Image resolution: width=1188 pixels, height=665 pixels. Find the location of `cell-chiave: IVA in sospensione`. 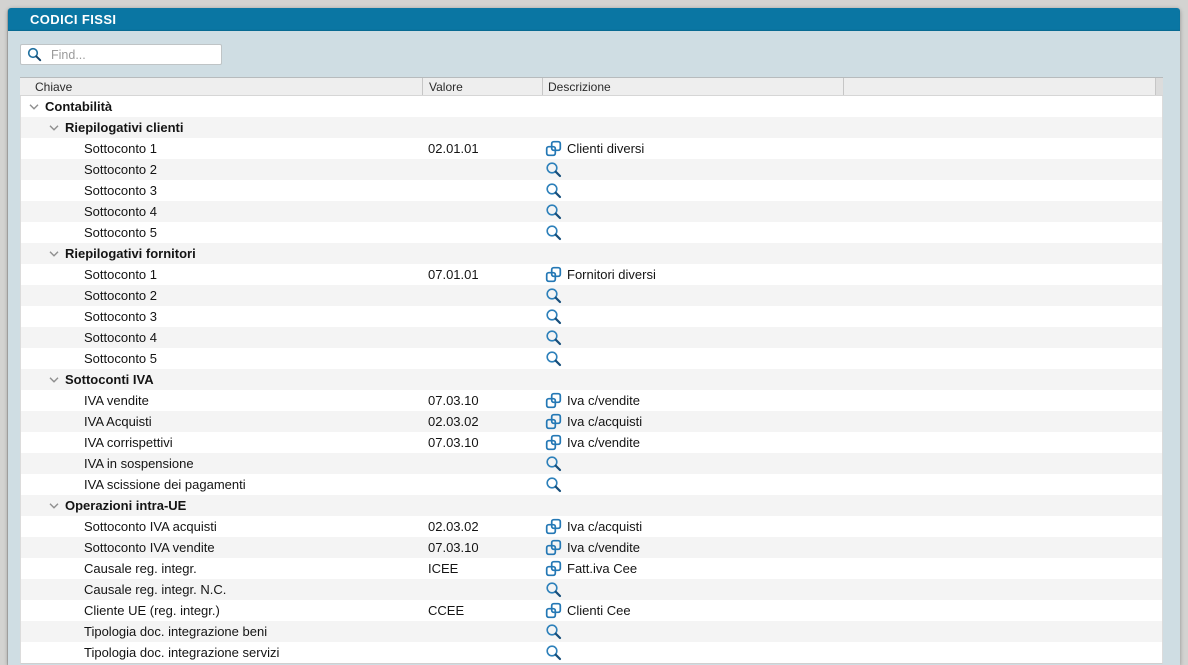

cell-chiave: IVA in sospensione is located at coordinates (221, 463).